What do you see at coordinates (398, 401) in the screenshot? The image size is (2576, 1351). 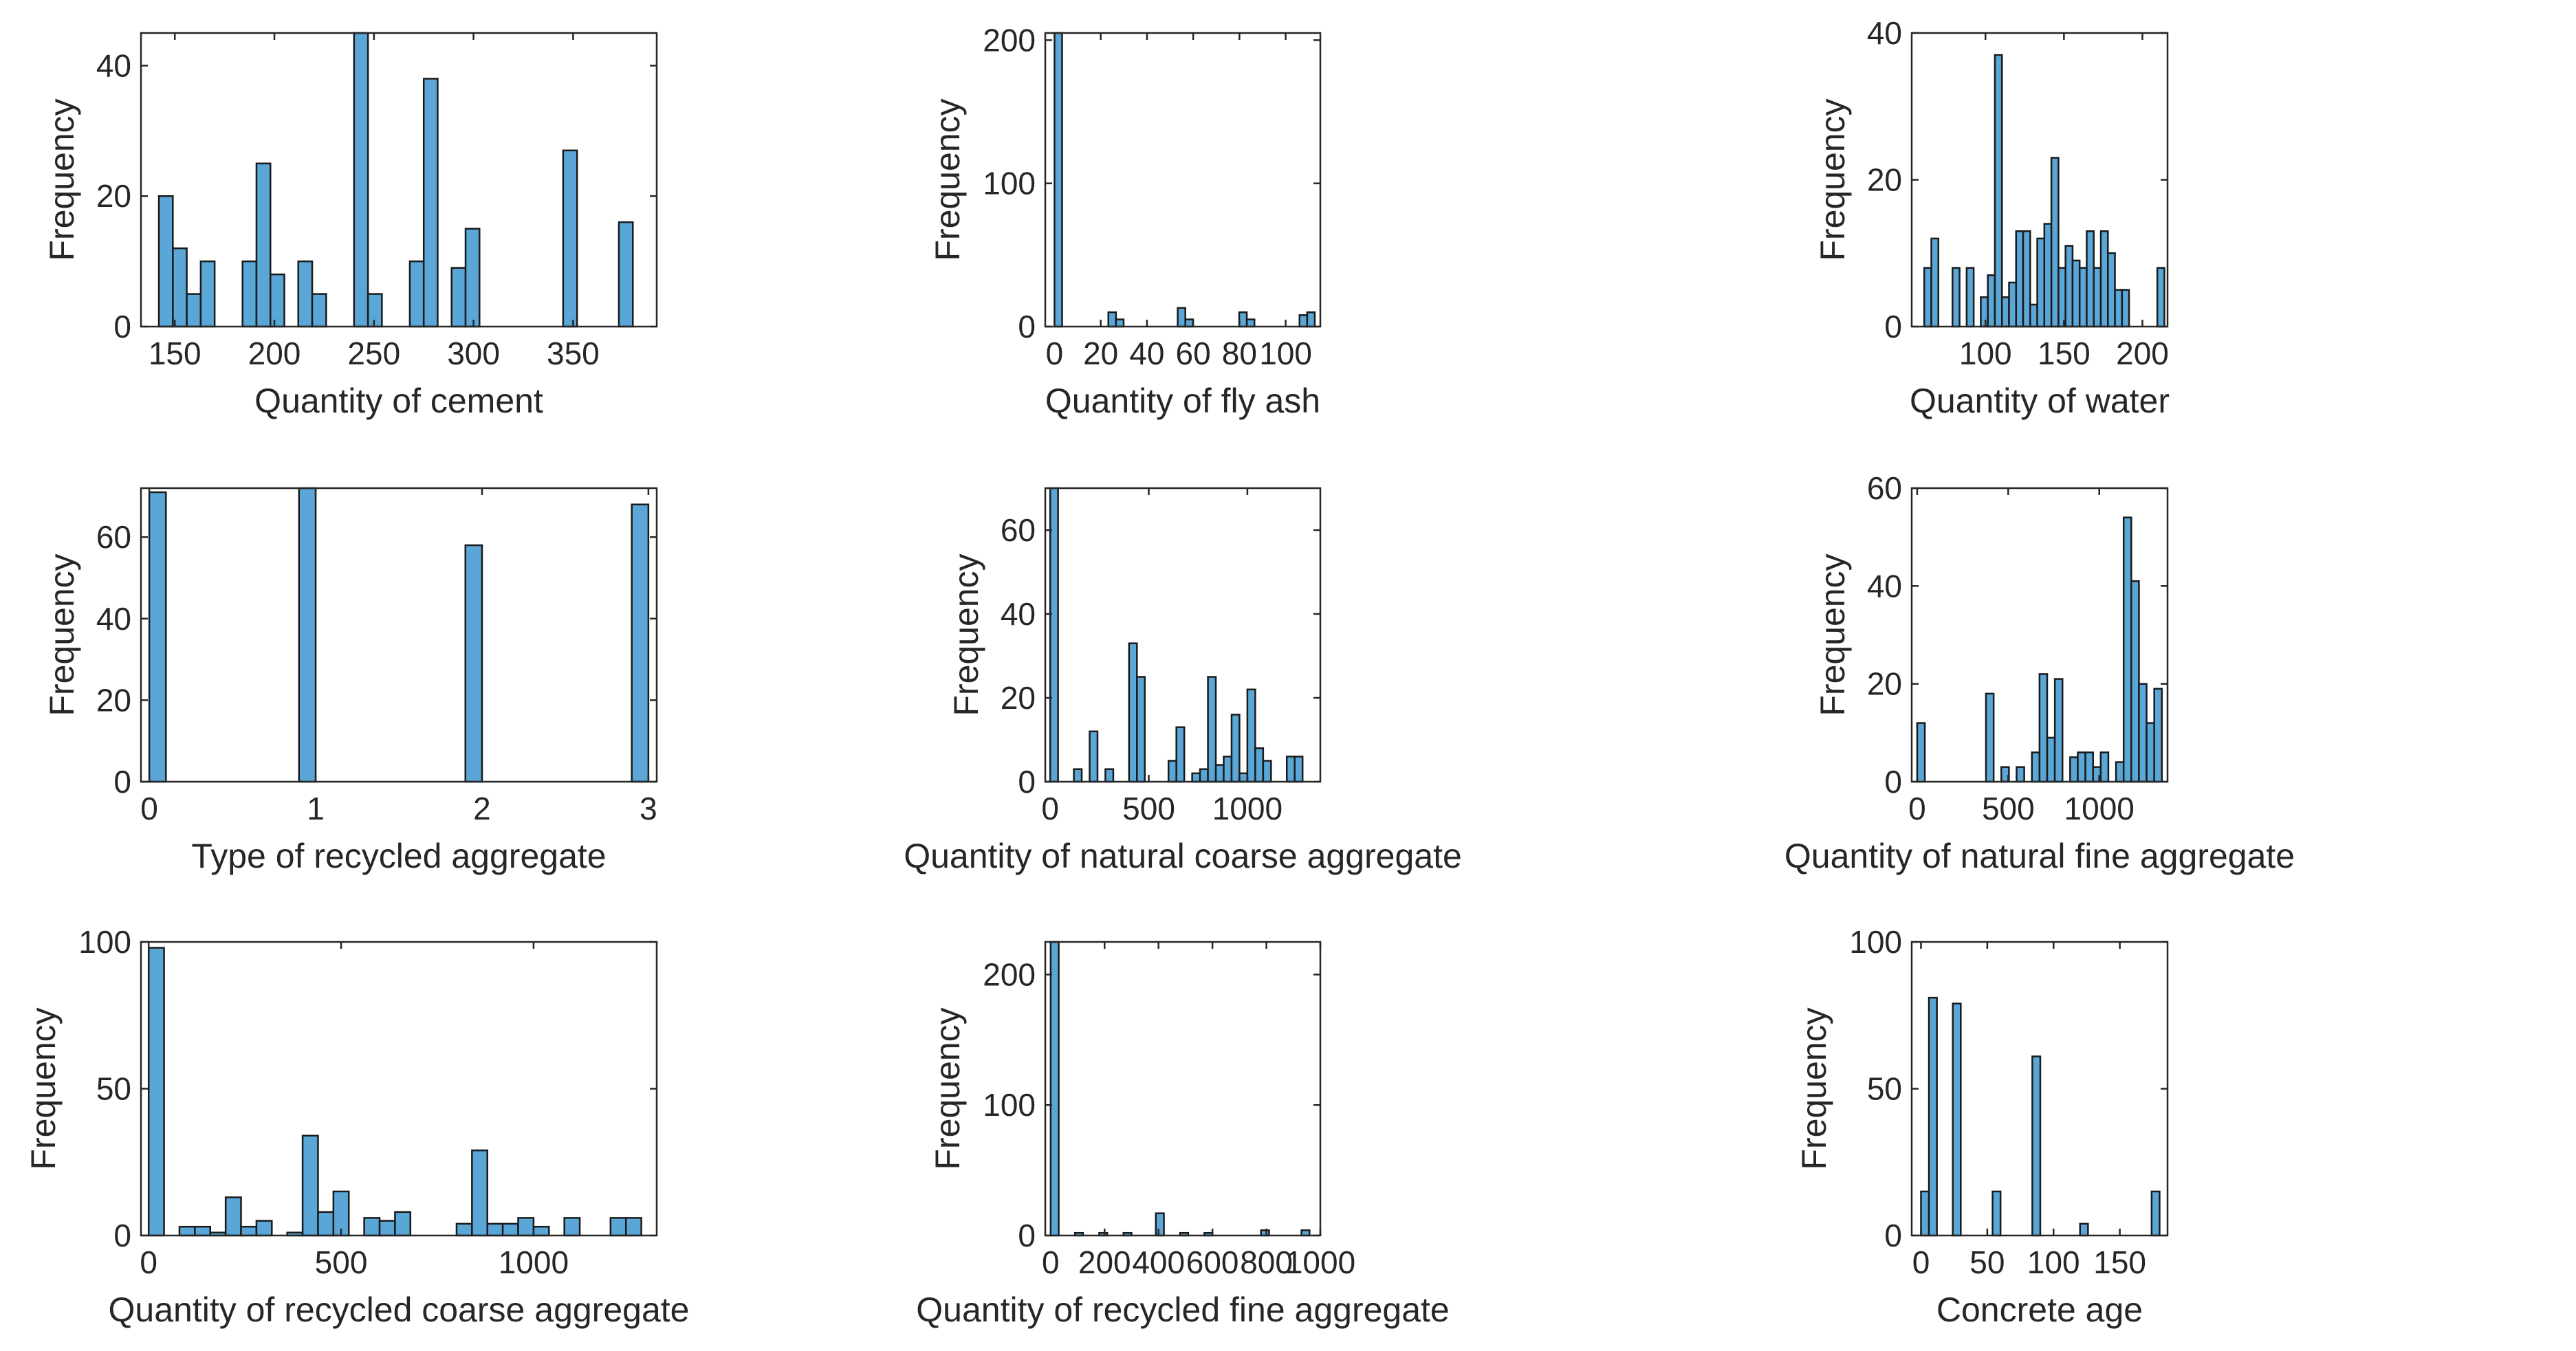 I see `x-axis-label: Quantity of cement` at bounding box center [398, 401].